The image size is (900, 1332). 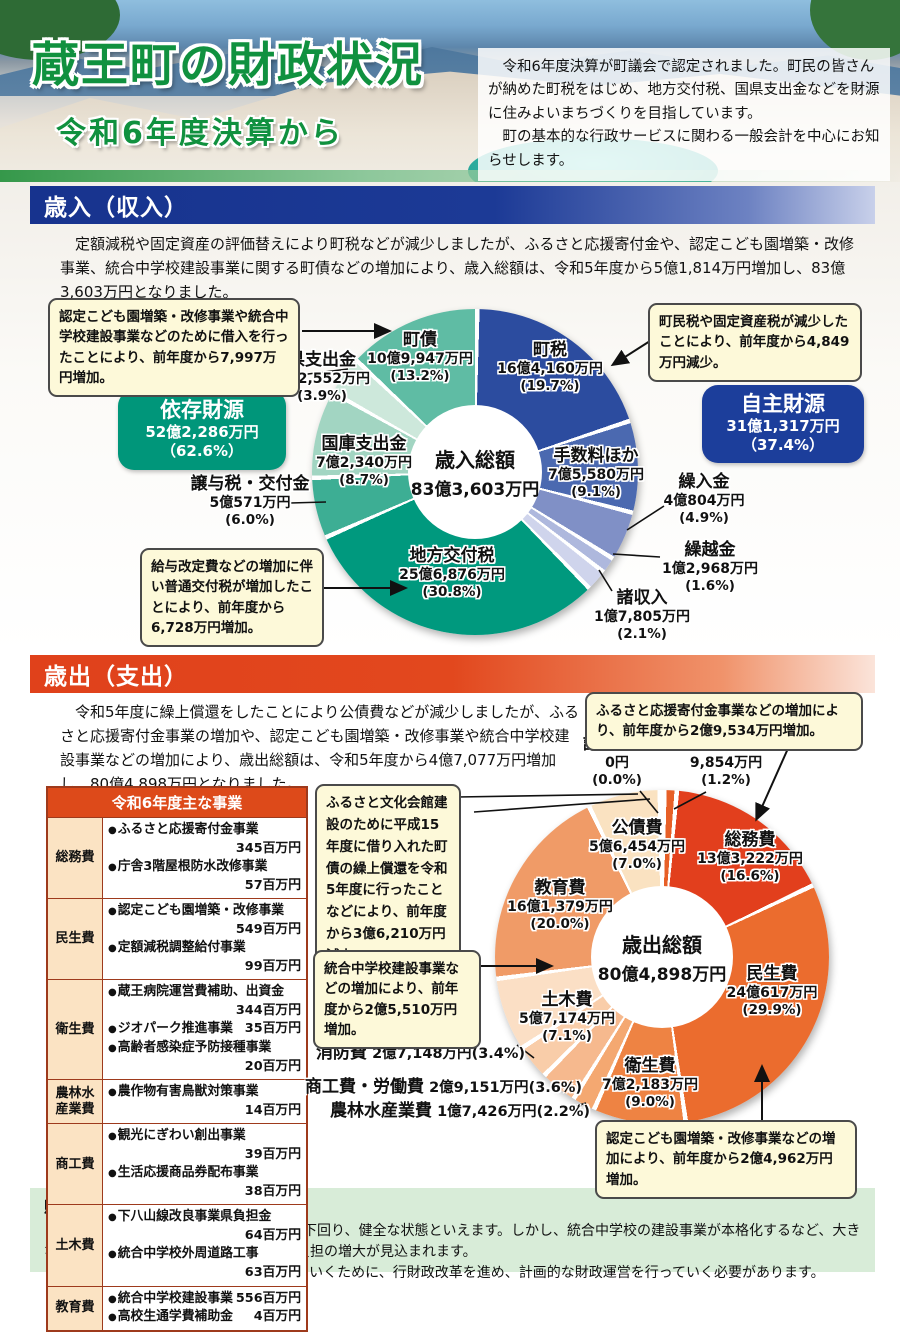 I want to click on pie-label-tesuuryou: 手数料ほか 7億5,580万円 (9.1%), so click(x=596, y=473).